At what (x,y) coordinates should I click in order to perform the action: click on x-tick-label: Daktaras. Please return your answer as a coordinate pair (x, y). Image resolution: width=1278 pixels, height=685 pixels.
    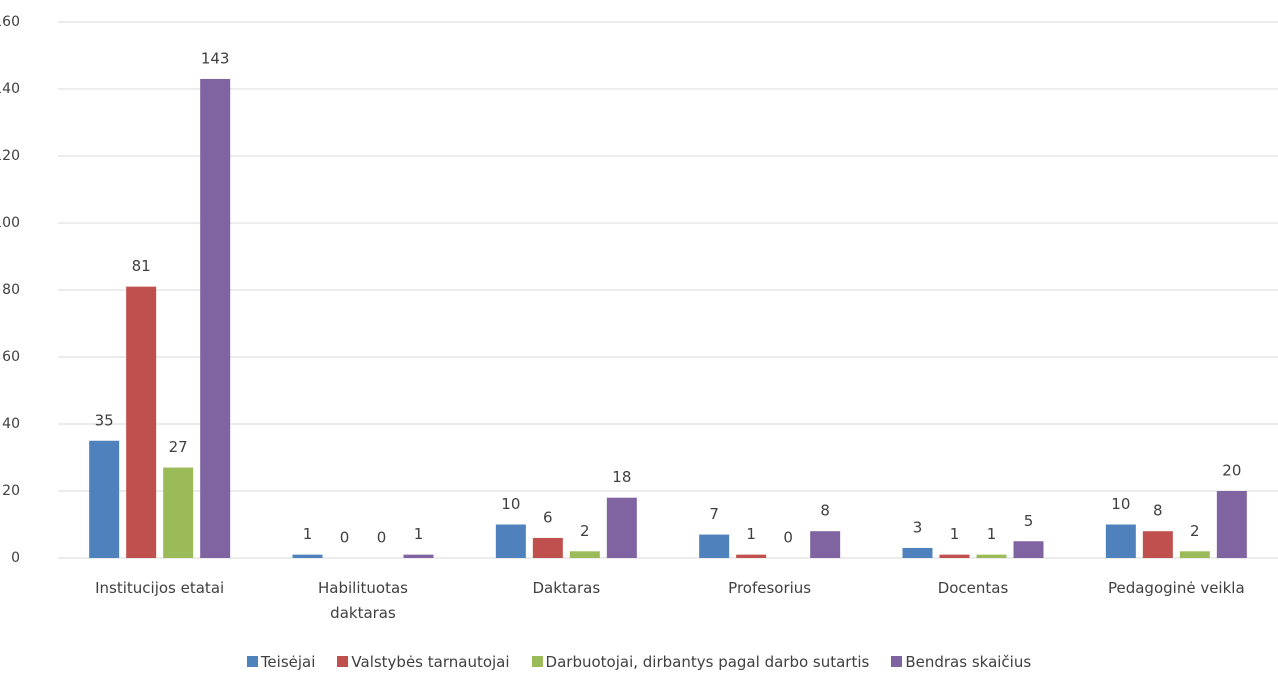
    Looking at the image, I should click on (566, 588).